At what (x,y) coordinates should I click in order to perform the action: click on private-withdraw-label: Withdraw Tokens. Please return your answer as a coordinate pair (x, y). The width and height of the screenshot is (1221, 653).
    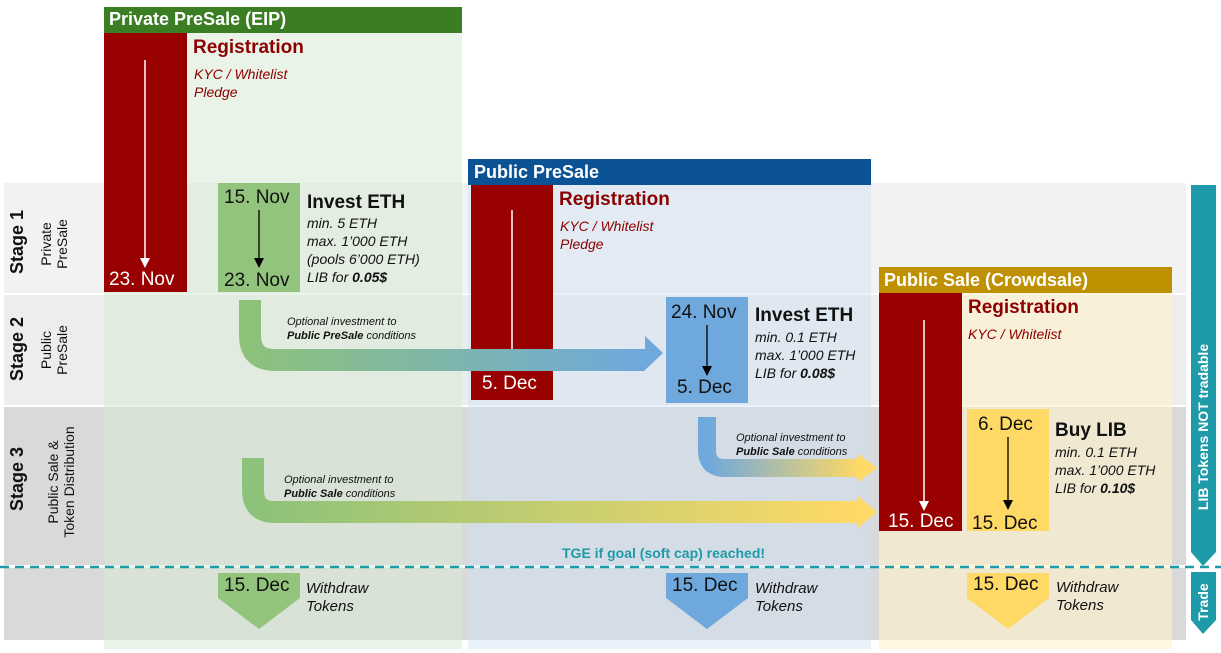
    Looking at the image, I should click on (337, 597).